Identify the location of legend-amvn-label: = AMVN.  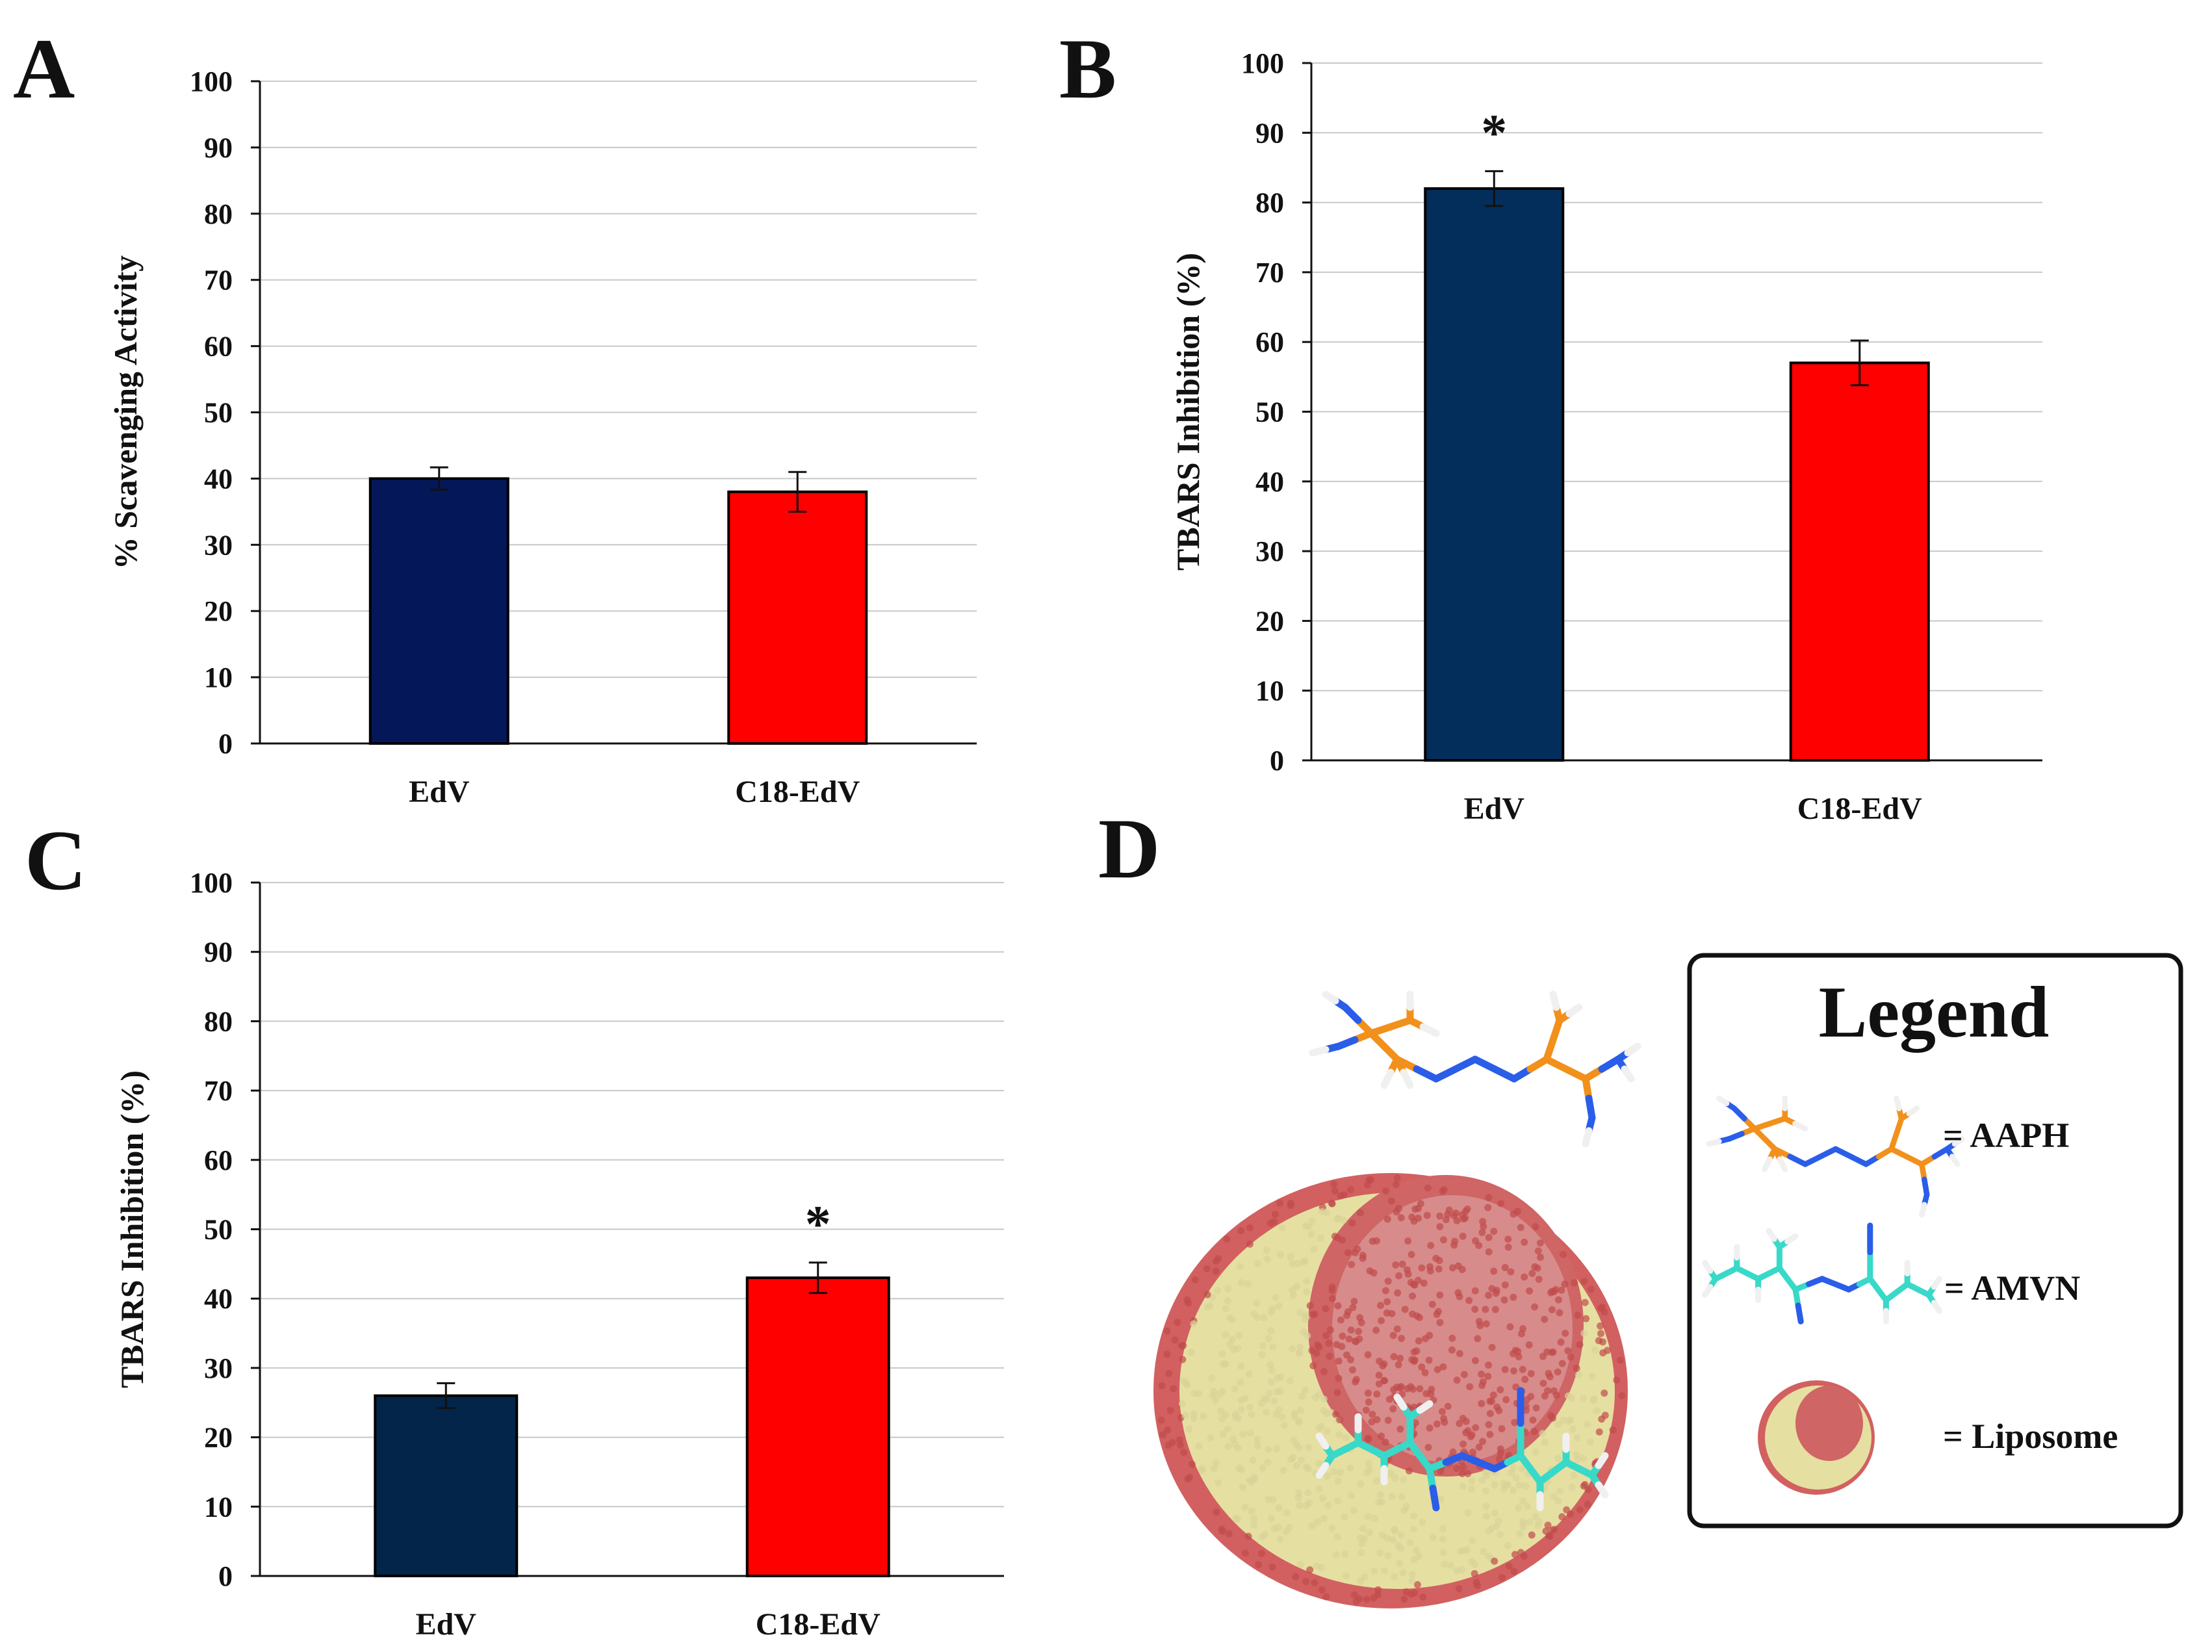
(2012, 1288).